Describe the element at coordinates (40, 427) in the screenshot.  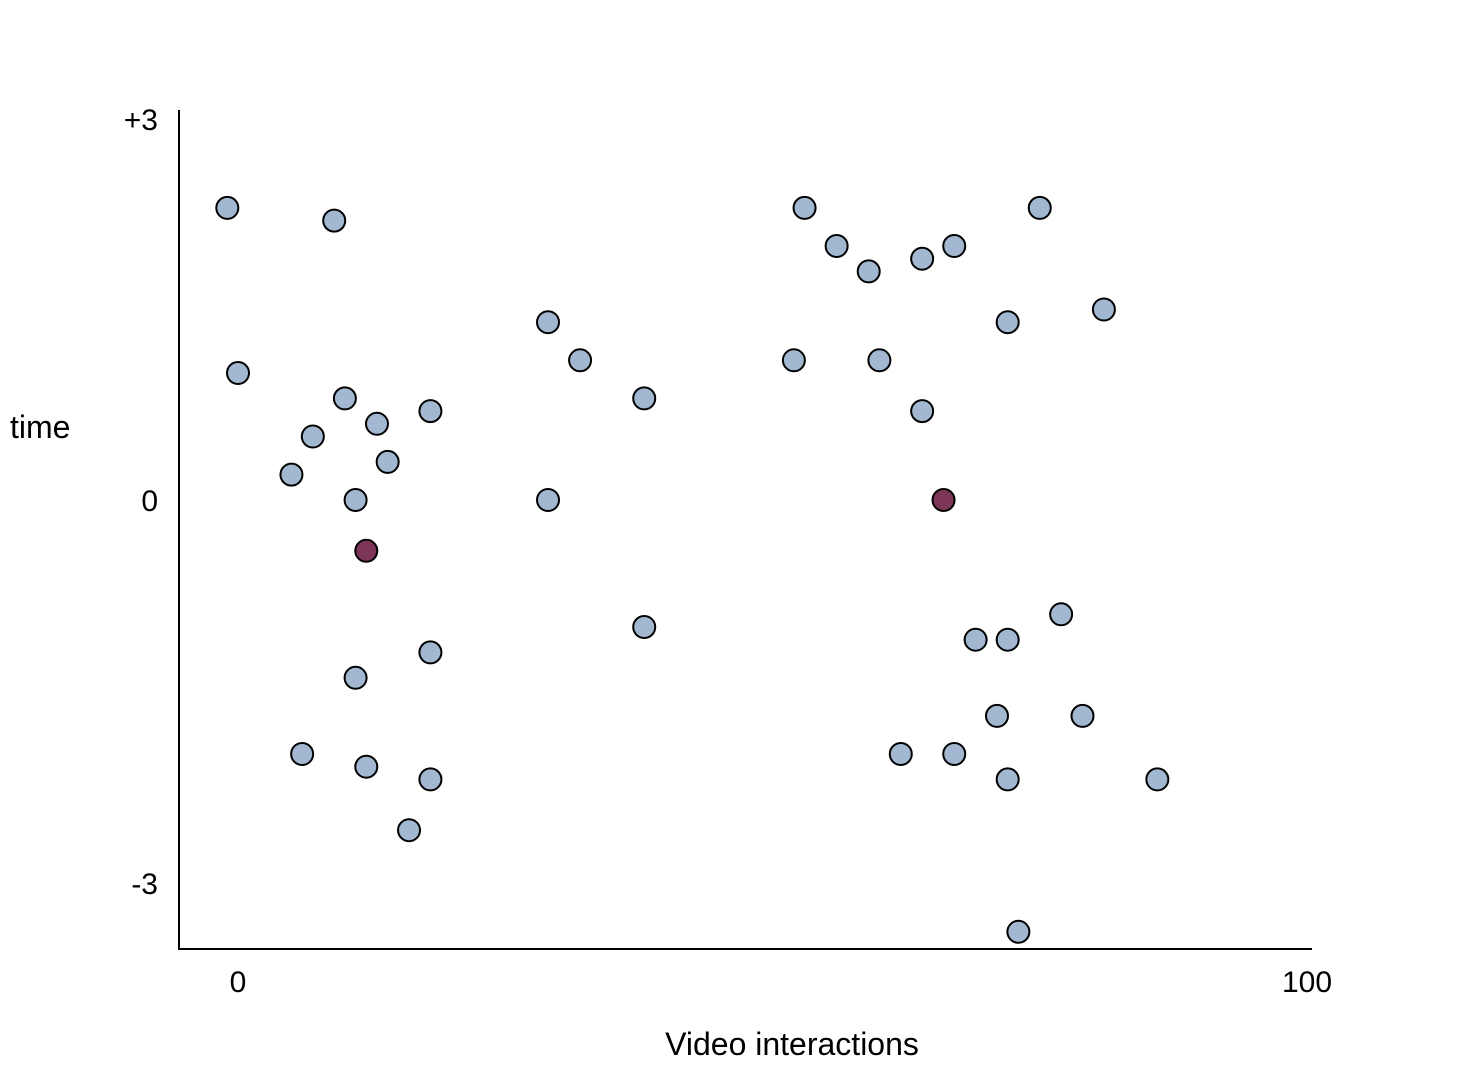
I see `y-axis-title: time` at that location.